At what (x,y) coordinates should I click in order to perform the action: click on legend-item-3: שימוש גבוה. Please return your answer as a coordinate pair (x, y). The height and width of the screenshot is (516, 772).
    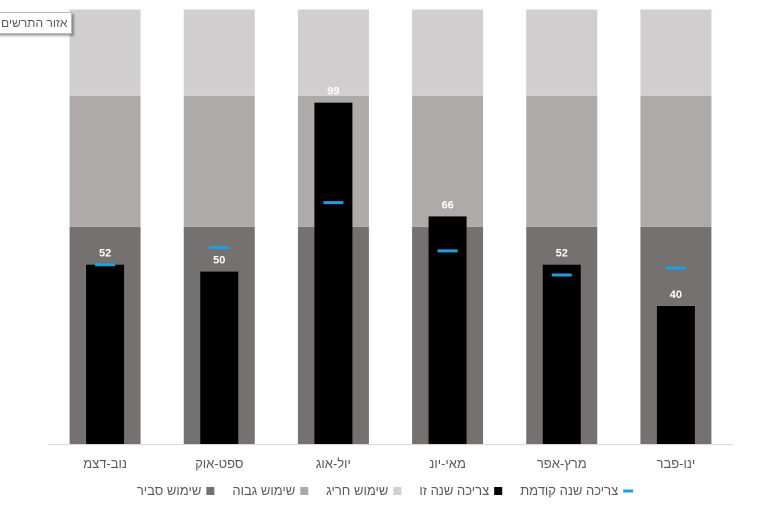
    Looking at the image, I should click on (270, 490).